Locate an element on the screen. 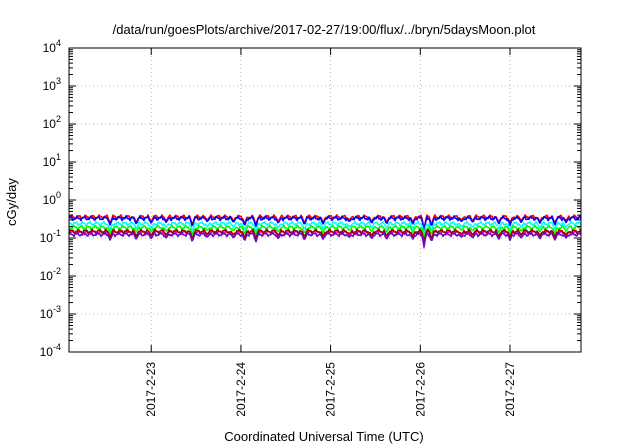 The image size is (640, 448). y-tick-label: 10⁻¹ is located at coordinates (50, 236).